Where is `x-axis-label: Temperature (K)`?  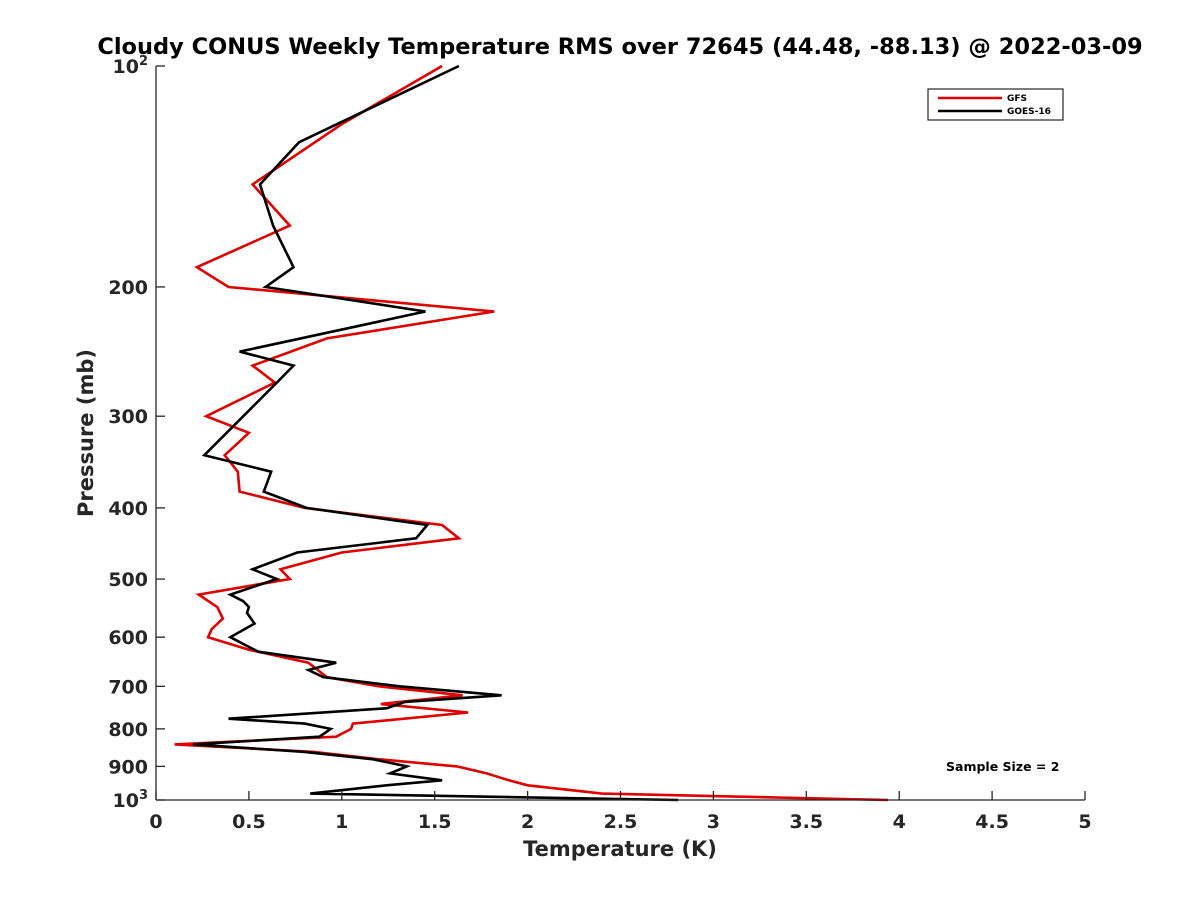 x-axis-label: Temperature (K) is located at coordinates (620, 849).